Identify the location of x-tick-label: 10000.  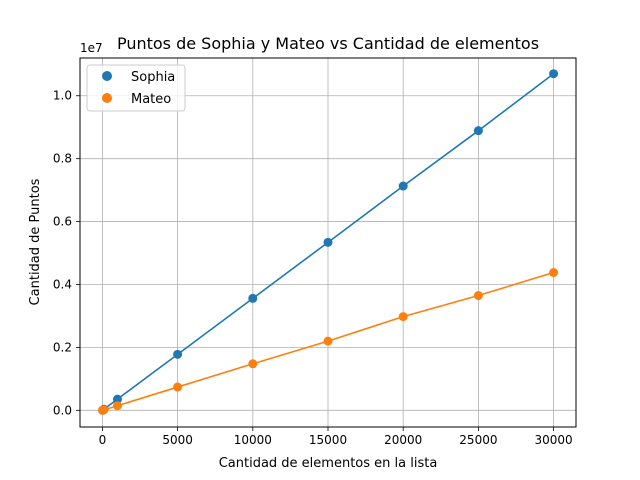
(253, 440).